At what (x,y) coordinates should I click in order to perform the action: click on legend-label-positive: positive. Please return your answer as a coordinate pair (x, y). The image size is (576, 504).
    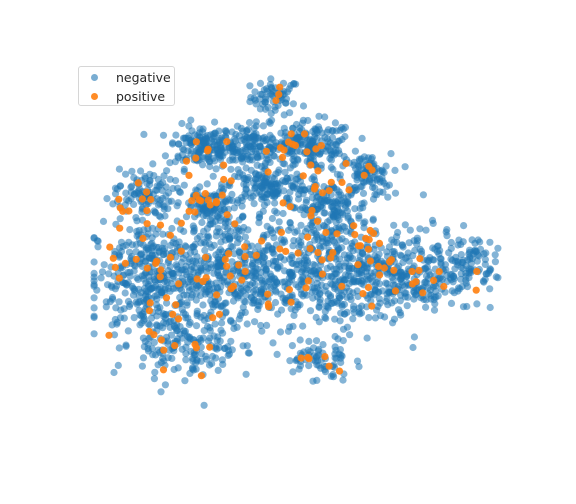
    Looking at the image, I should click on (141, 96).